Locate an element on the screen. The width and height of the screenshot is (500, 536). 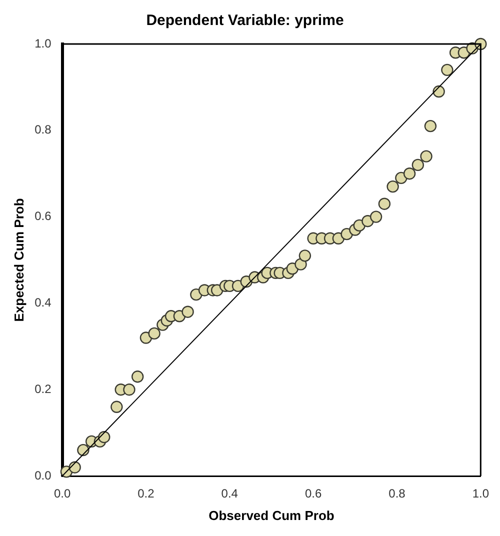
y-tick-label: 0.0 is located at coordinates (43, 475).